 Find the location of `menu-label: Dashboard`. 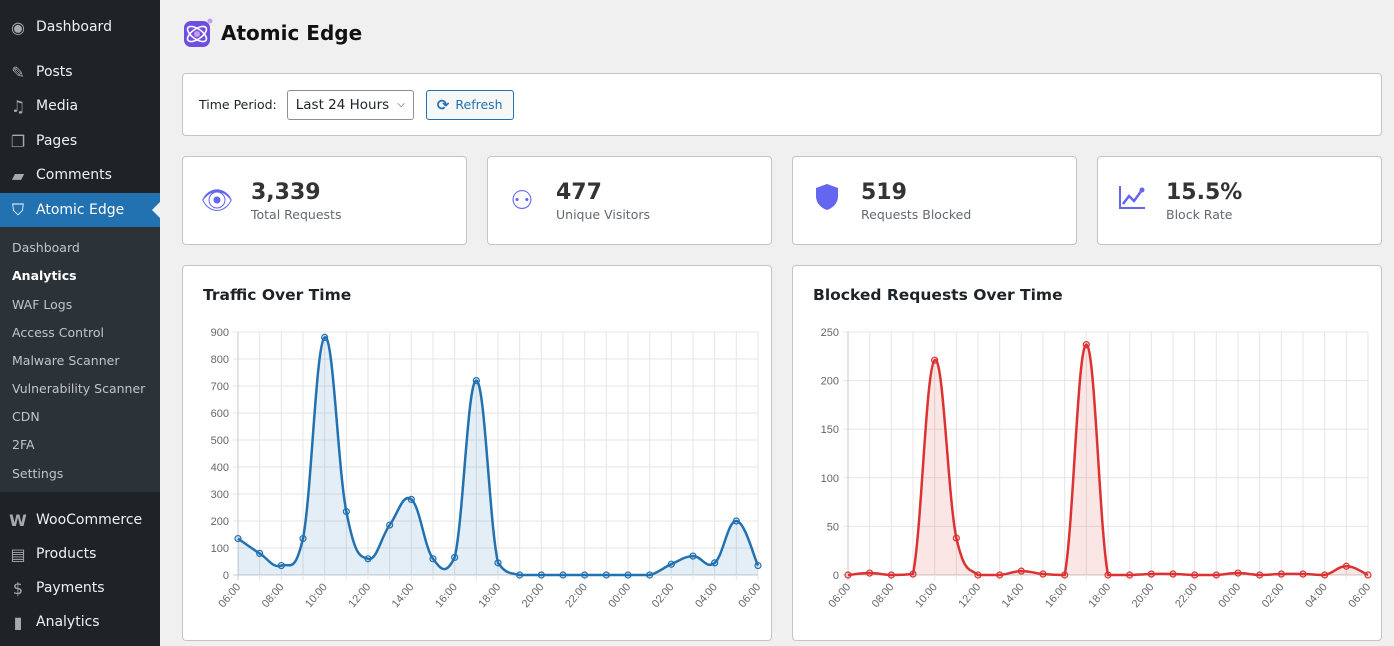

menu-label: Dashboard is located at coordinates (74, 27).